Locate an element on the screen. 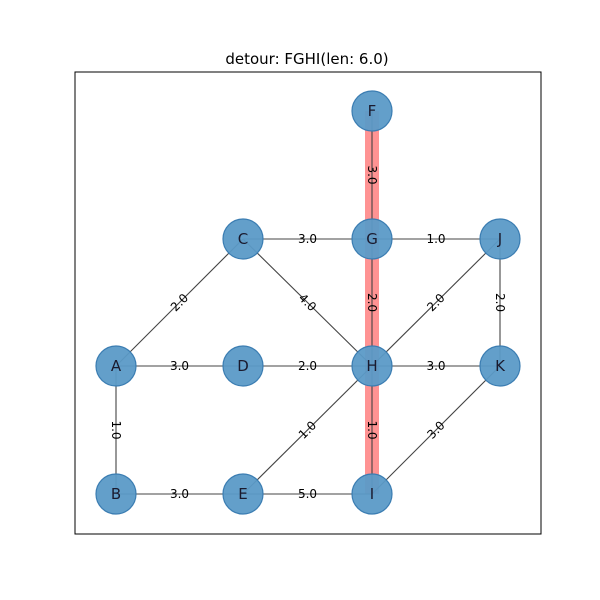  svg-text: 5.0 is located at coordinates (307, 494).